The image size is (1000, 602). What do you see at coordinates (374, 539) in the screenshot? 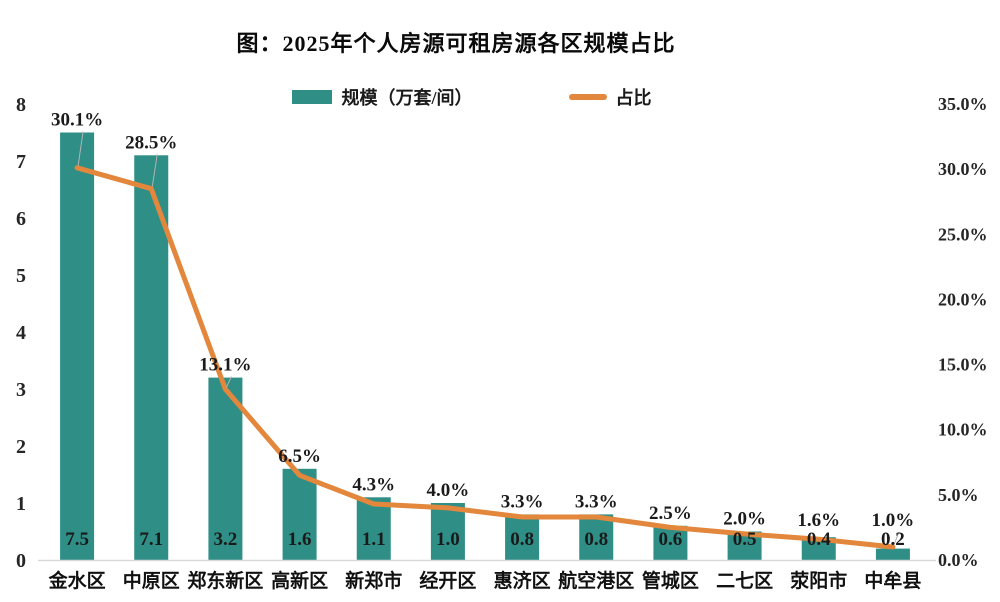
I see `value-label-新郑市: 1.1` at bounding box center [374, 539].